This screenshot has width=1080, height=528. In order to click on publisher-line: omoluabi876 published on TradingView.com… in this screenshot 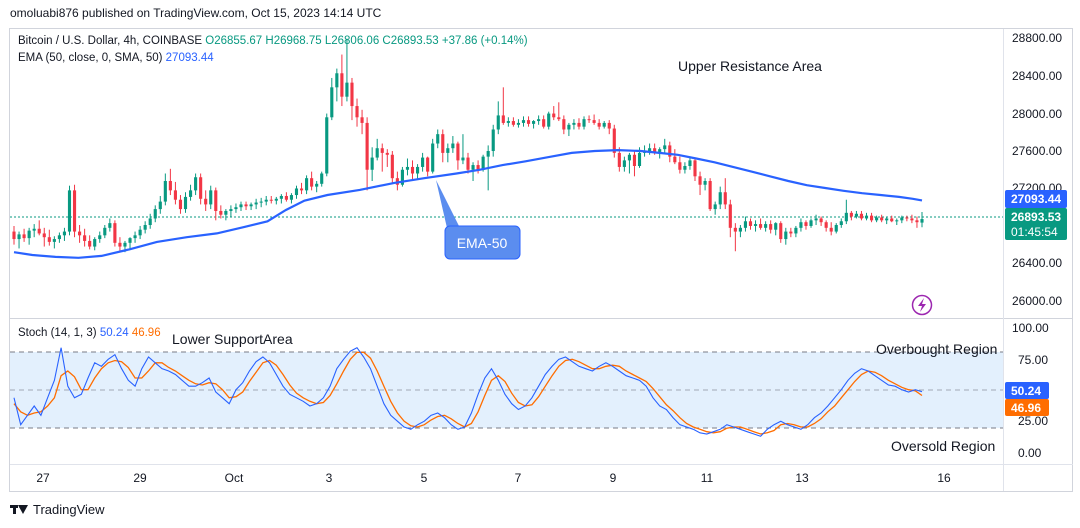, I will do `click(196, 13)`.